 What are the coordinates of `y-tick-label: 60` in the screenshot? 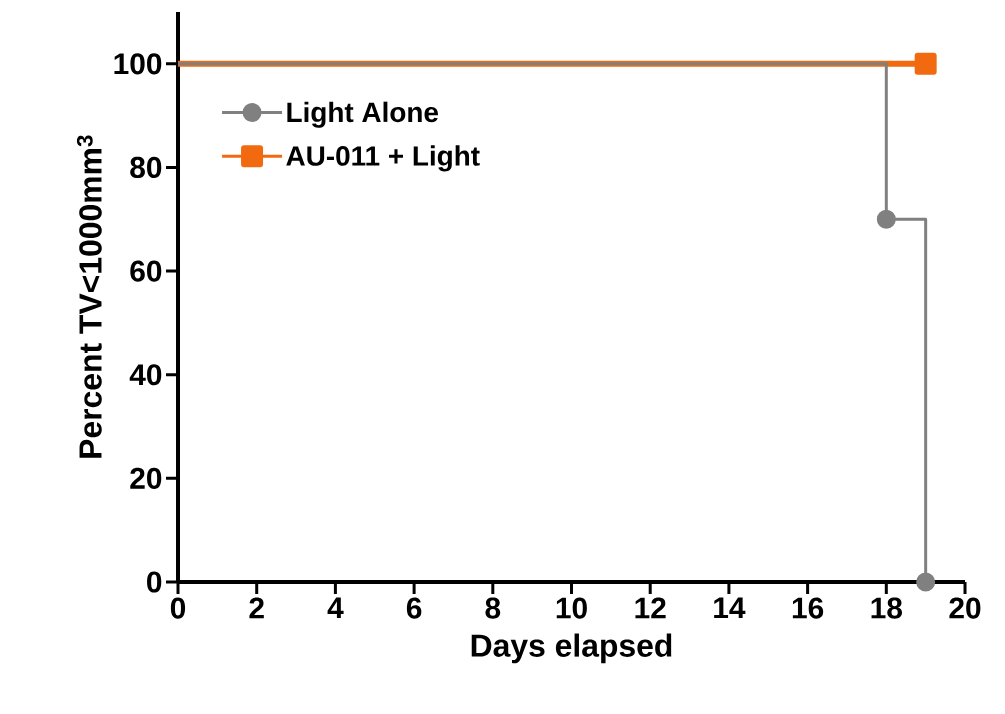 It's located at (146, 271).